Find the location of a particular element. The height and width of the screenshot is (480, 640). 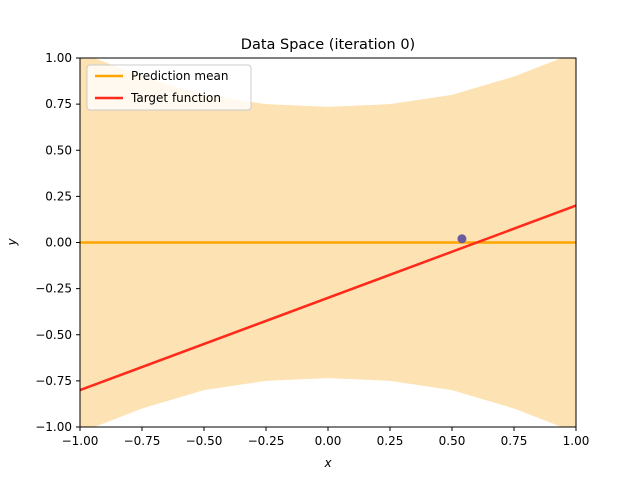

y-tick-label: 0.50 is located at coordinates (58, 150).